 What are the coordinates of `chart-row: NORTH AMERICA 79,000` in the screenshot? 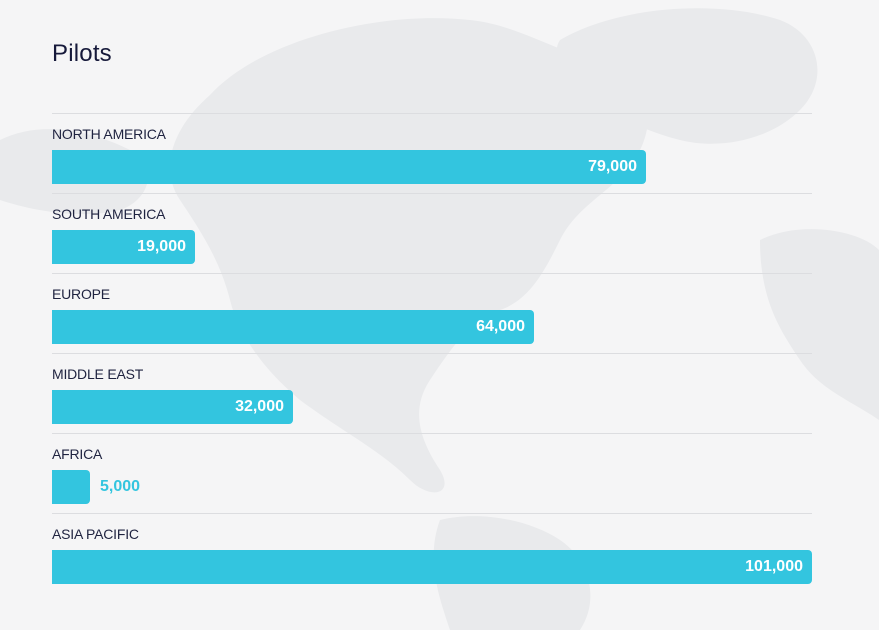 It's located at (432, 153).